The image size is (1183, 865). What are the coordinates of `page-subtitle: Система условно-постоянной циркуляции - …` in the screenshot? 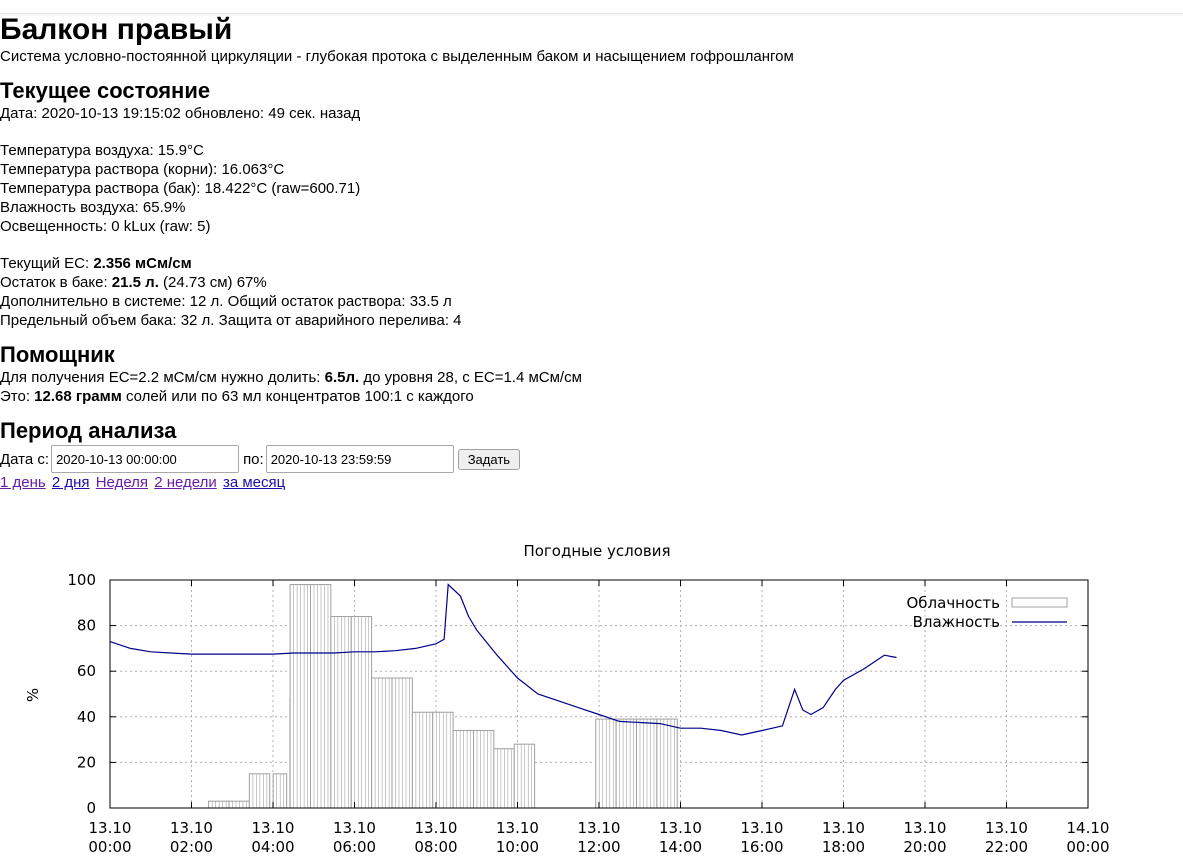 It's located at (397, 56).